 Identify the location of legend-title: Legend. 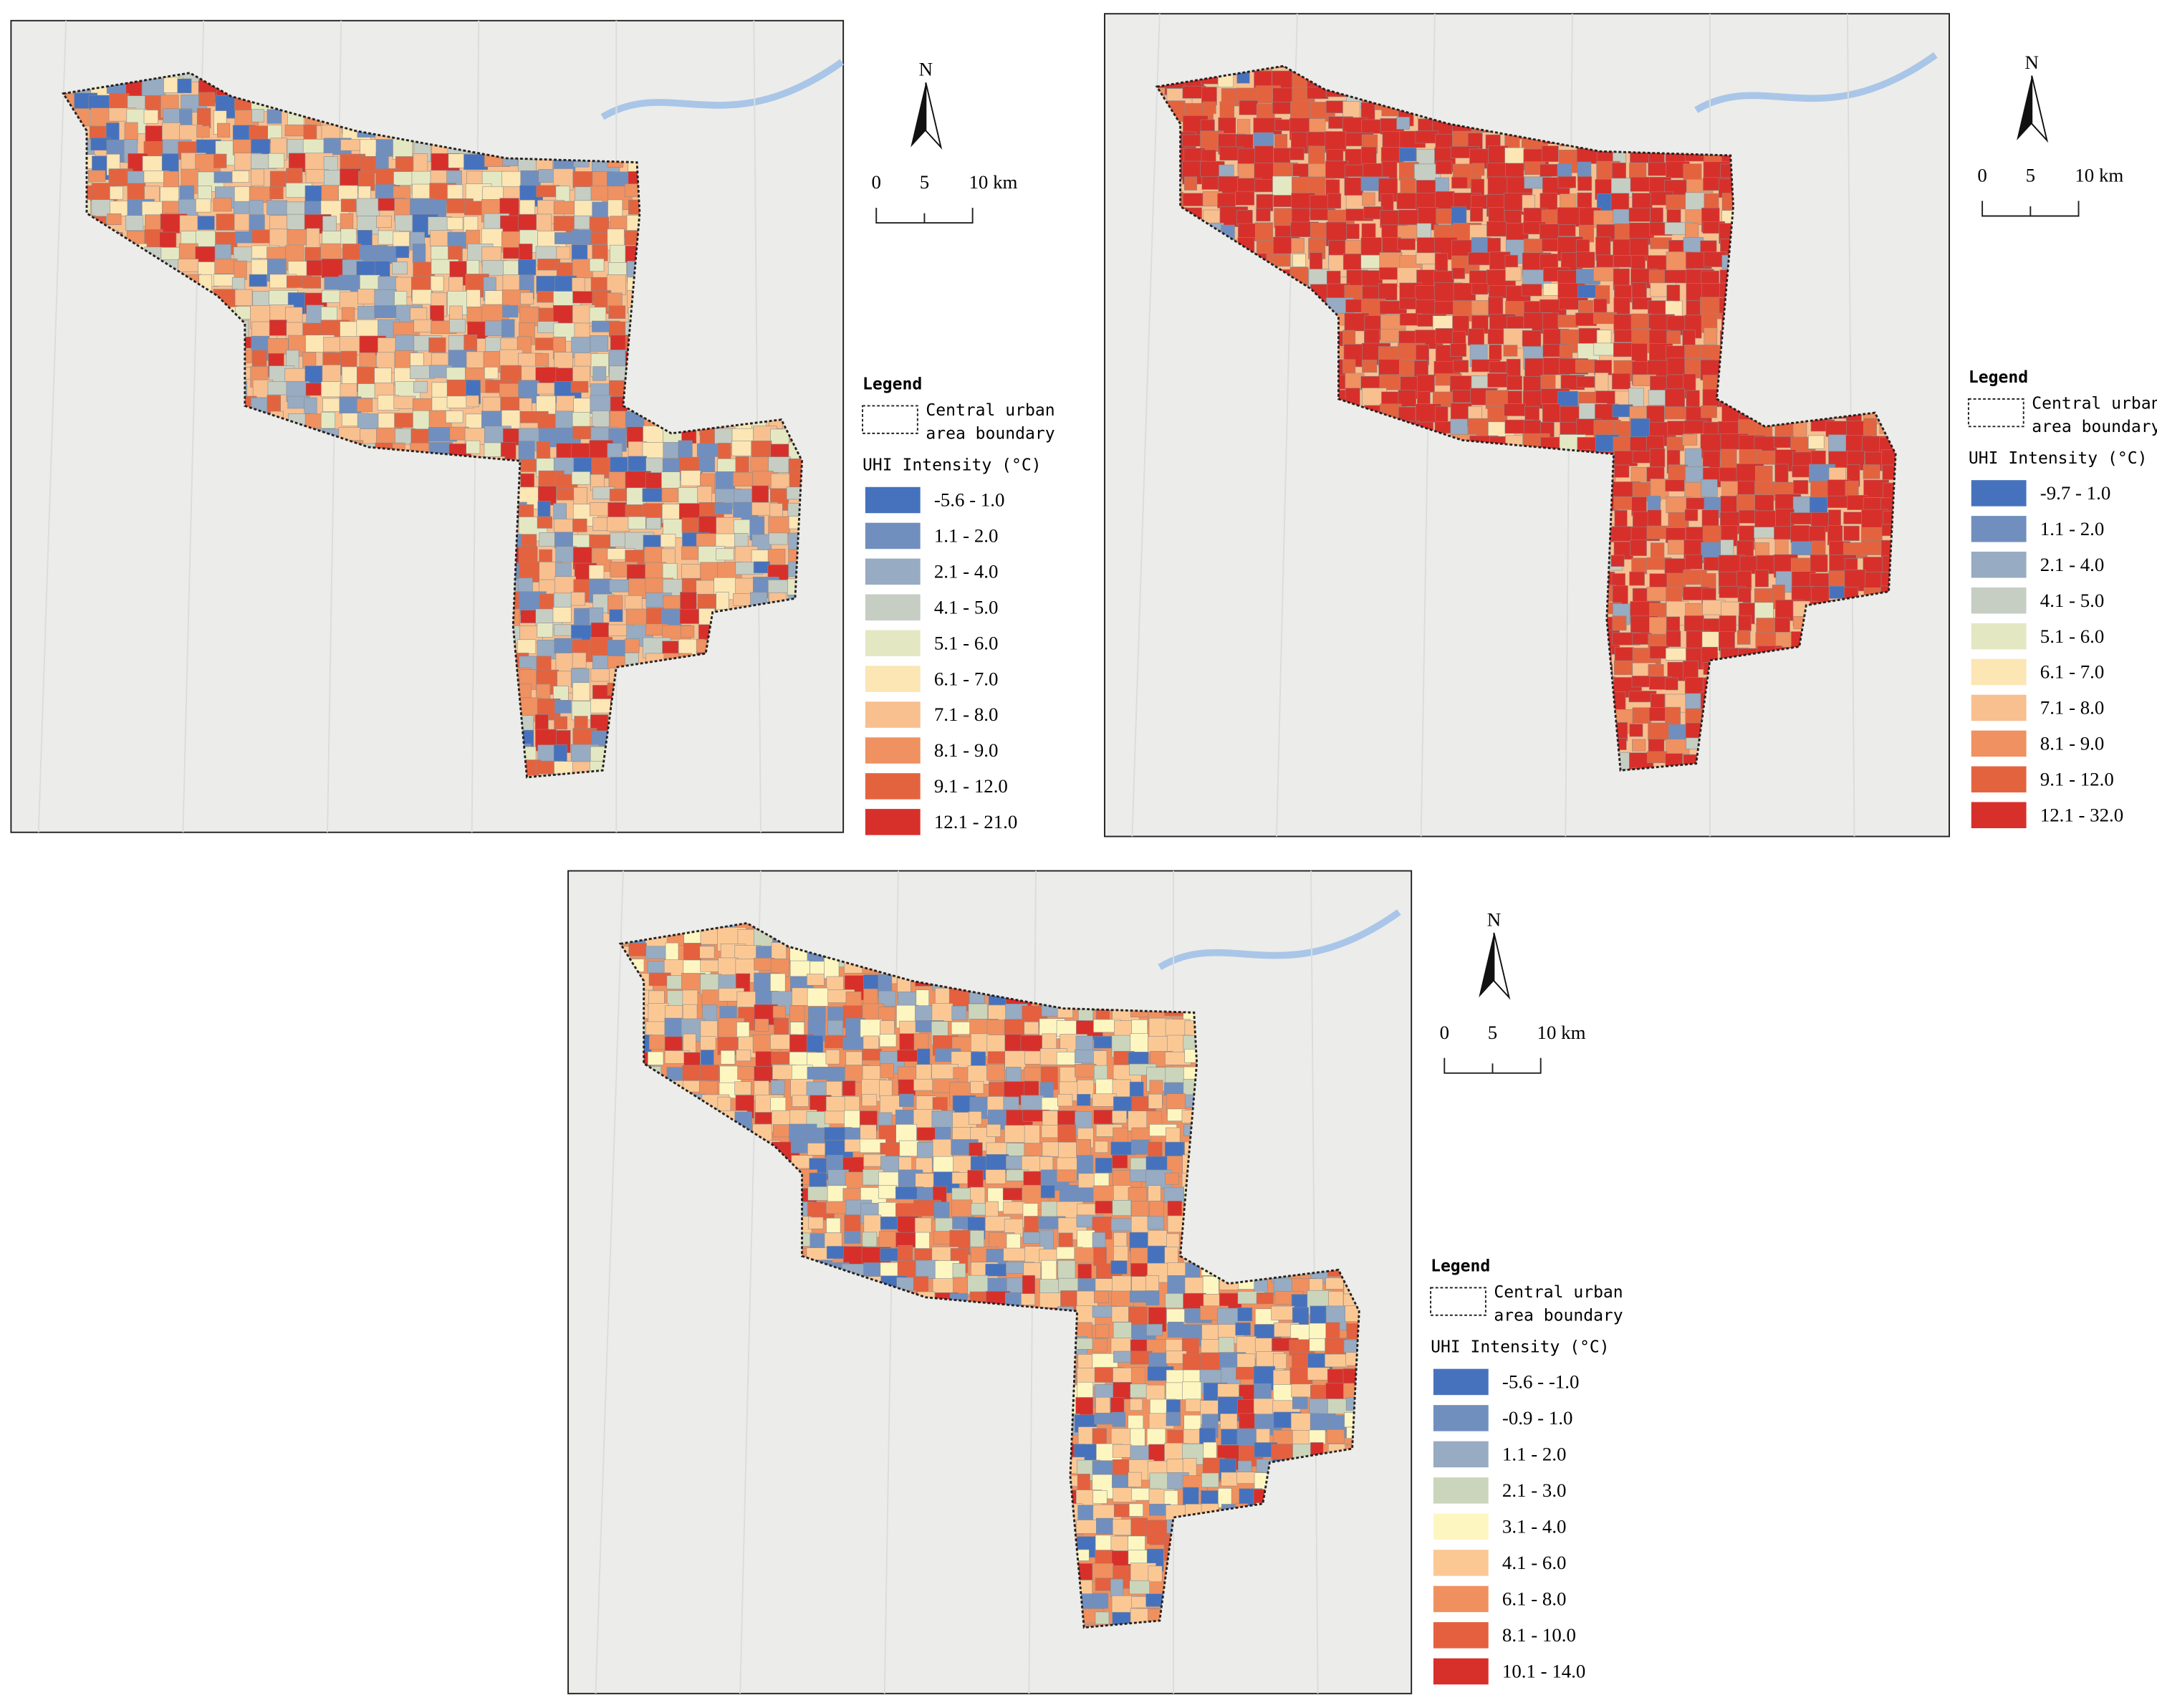
(1998, 377).